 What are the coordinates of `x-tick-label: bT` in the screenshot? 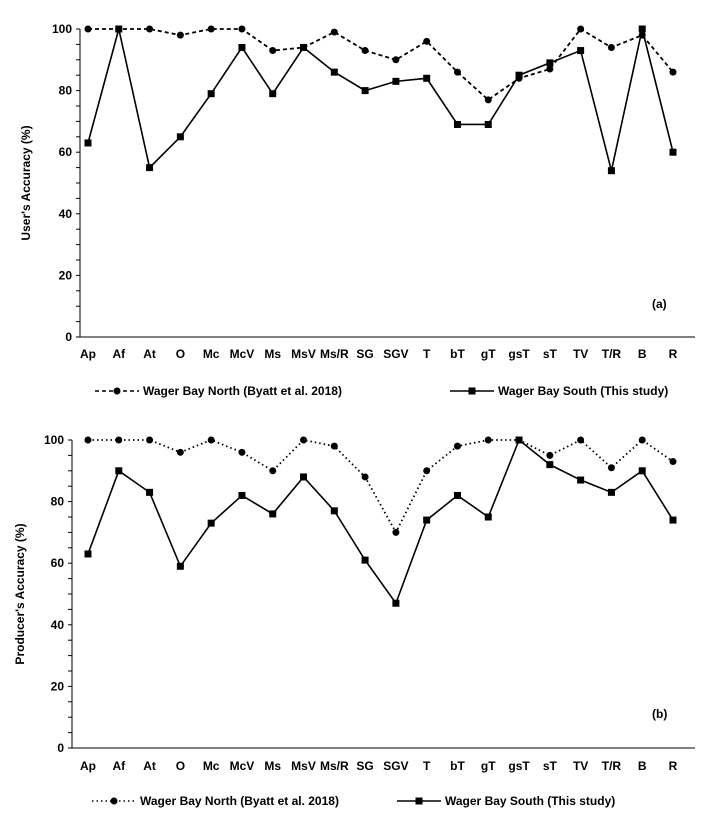 It's located at (457, 354).